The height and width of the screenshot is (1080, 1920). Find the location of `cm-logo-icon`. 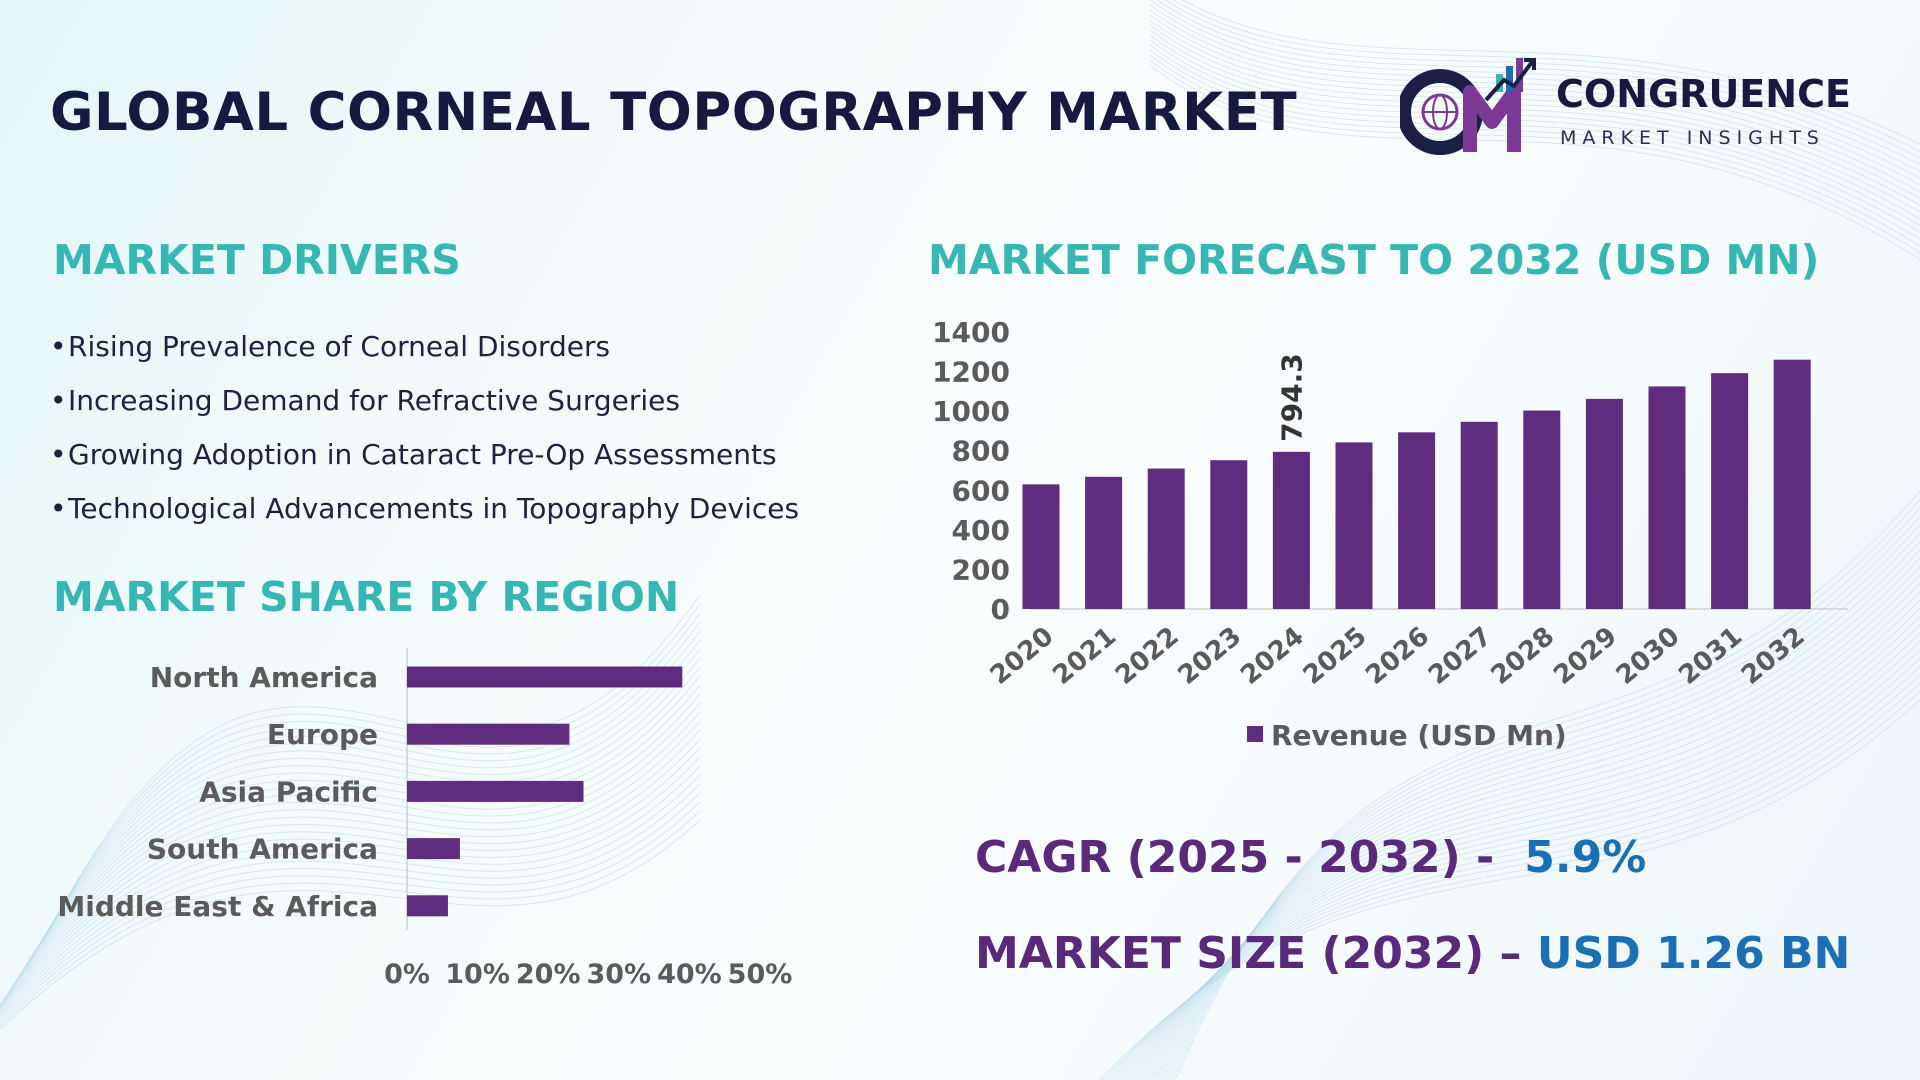

cm-logo-icon is located at coordinates (1468, 106).